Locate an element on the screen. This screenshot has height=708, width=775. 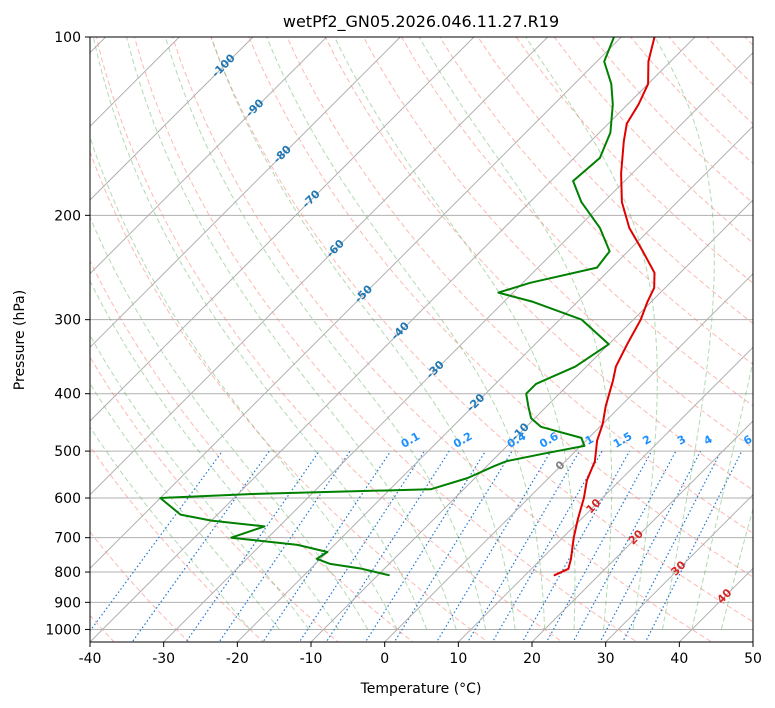
x-axis-label: Temperature (°C) is located at coordinates (421, 689).